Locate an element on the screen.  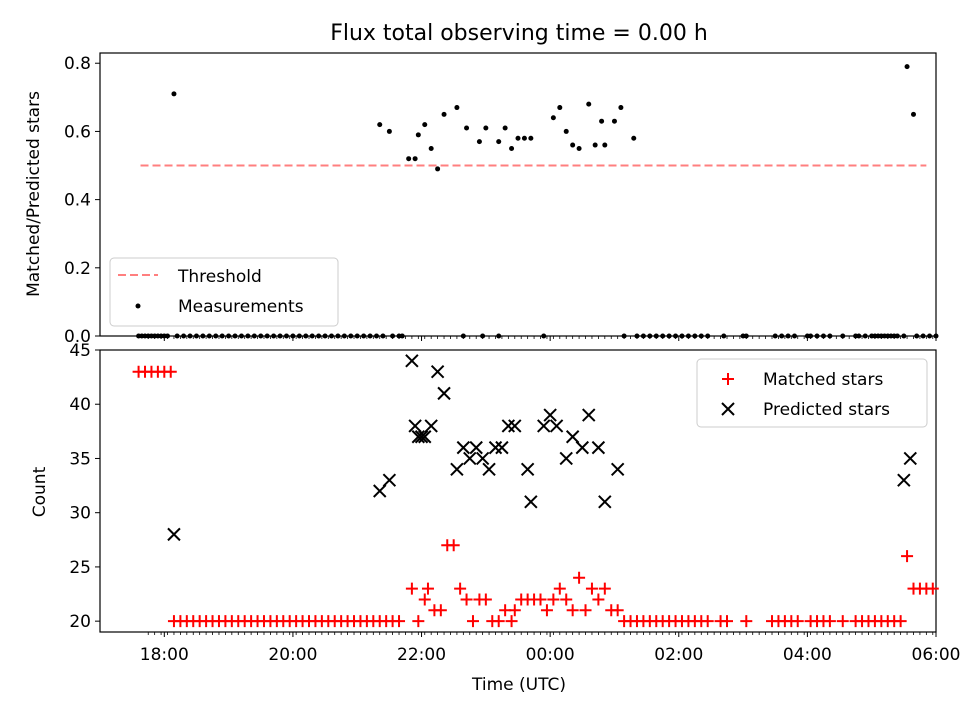
predicted-legend-label: Predicted stars is located at coordinates (826, 410).